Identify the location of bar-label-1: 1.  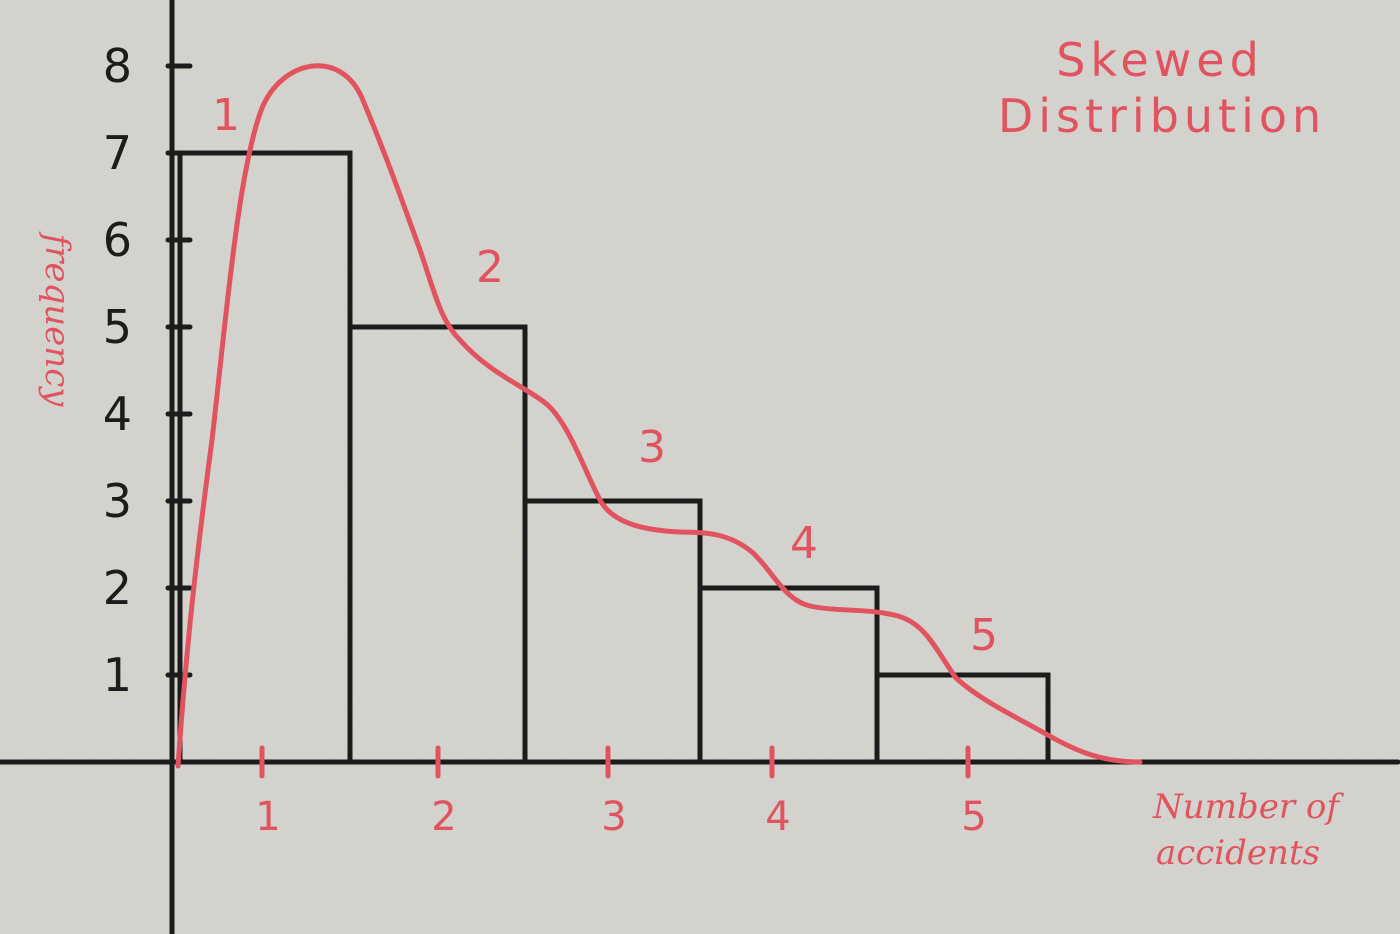
(226, 115).